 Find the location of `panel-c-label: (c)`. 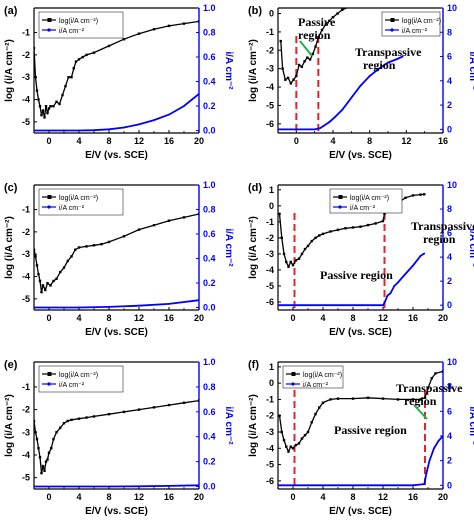

panel-c-label: (c) is located at coordinates (11, 188).